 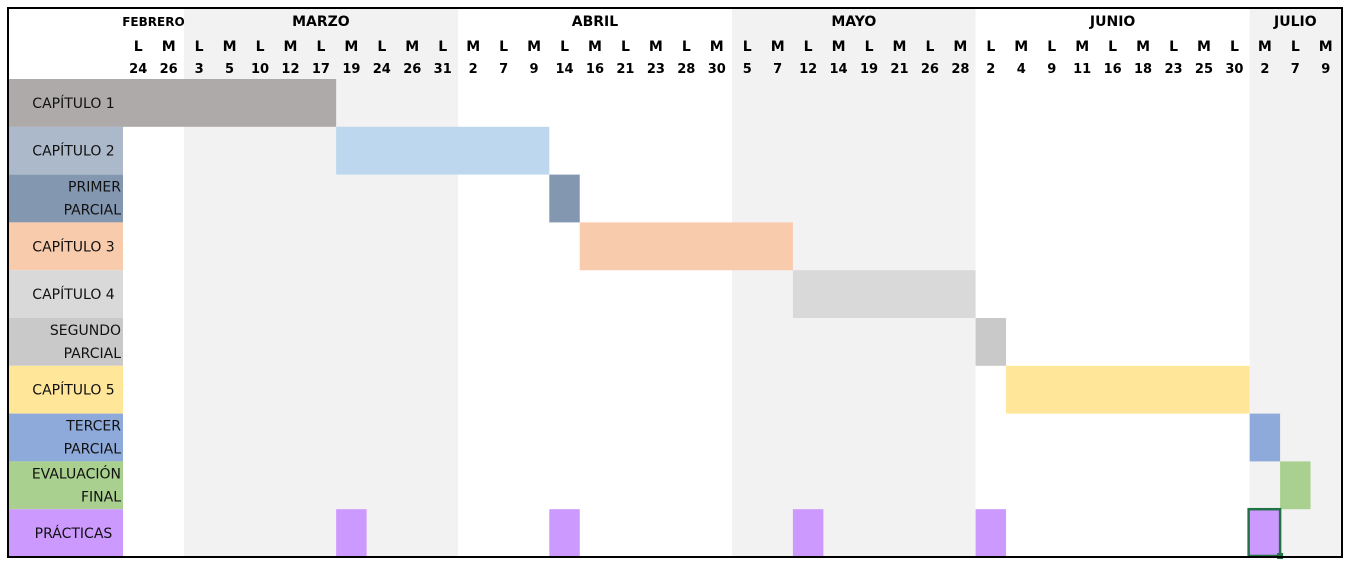 What do you see at coordinates (73, 294) in the screenshot?
I see `task-label: CAPÍTULO 4` at bounding box center [73, 294].